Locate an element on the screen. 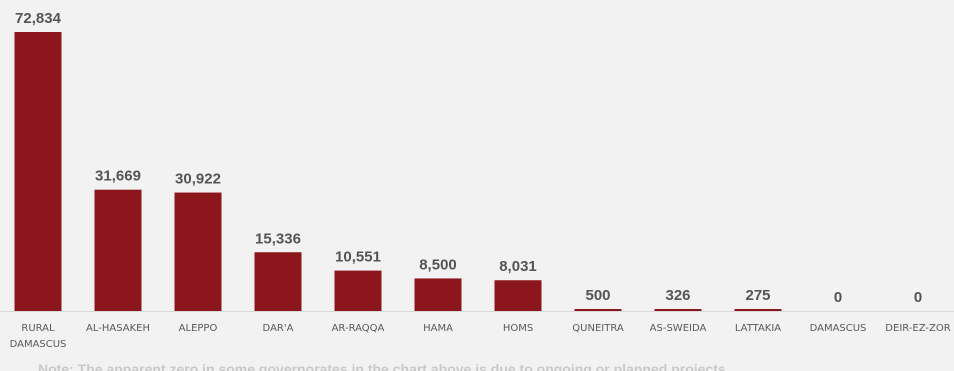 The image size is (954, 371). value-label-9: 275 is located at coordinates (757, 295).